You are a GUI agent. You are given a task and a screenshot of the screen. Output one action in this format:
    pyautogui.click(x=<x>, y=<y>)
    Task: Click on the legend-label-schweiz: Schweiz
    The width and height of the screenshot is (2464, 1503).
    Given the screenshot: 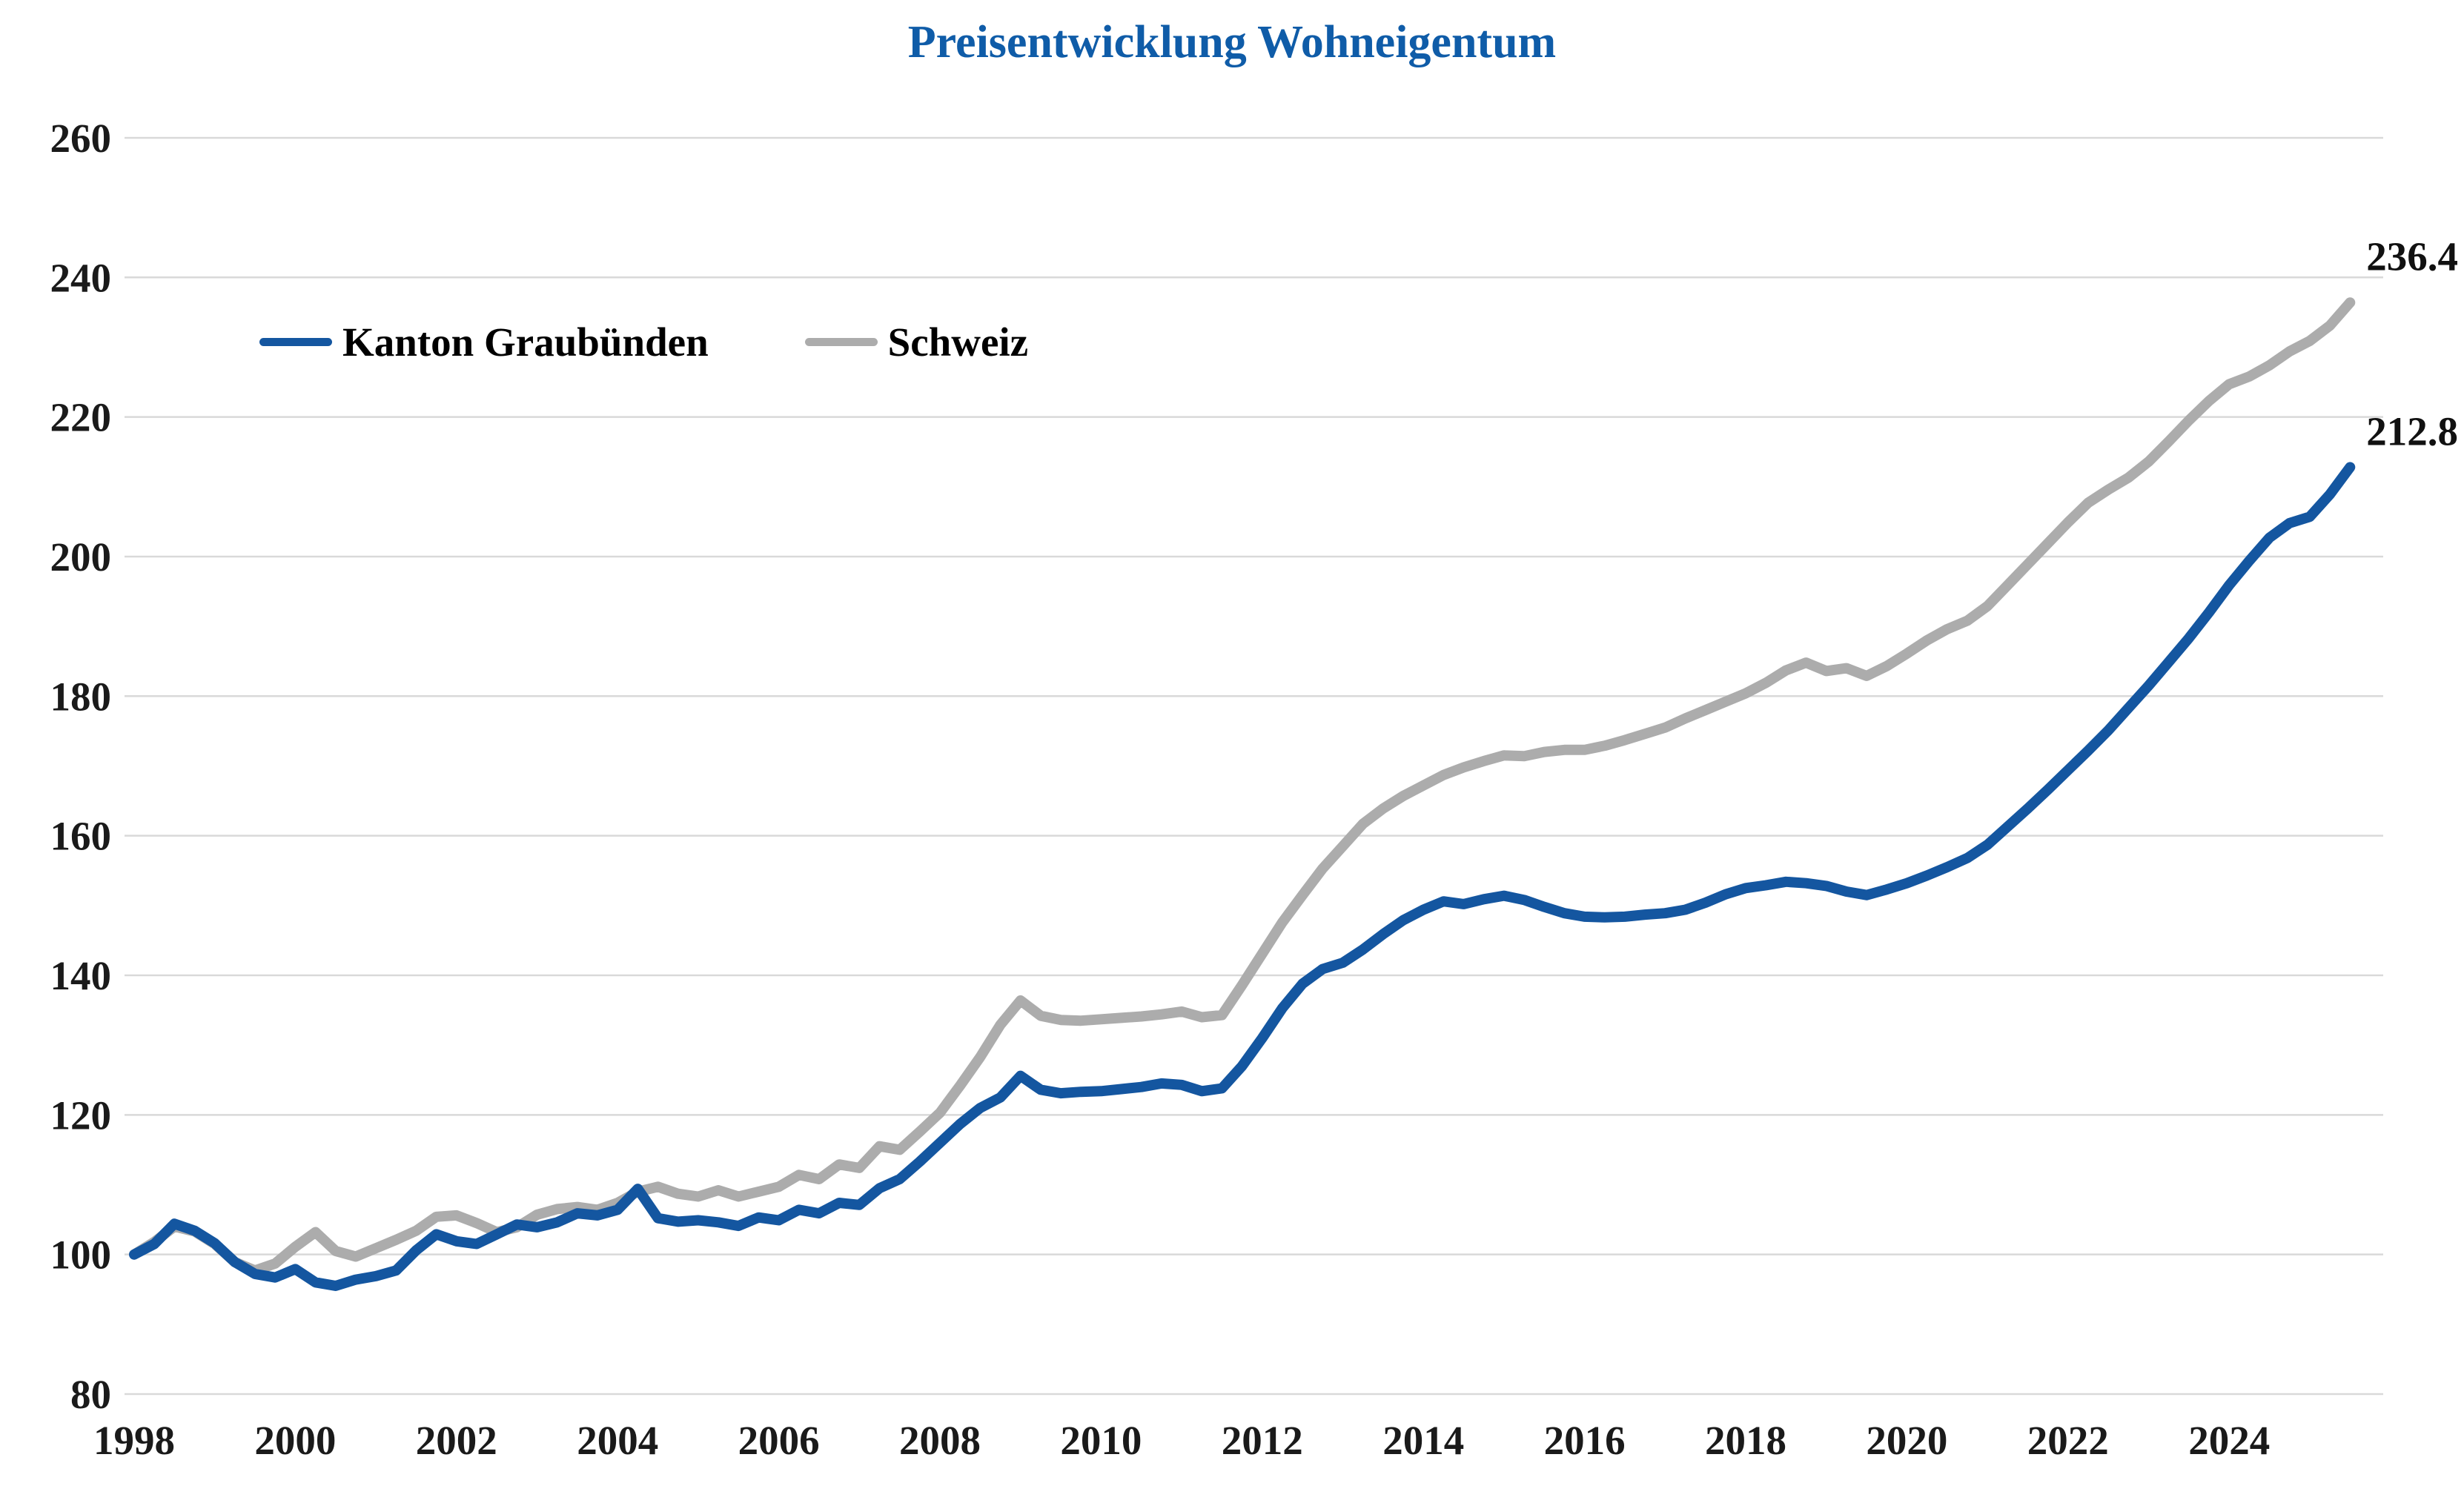 What is the action you would take?
    pyautogui.click(x=958, y=342)
    